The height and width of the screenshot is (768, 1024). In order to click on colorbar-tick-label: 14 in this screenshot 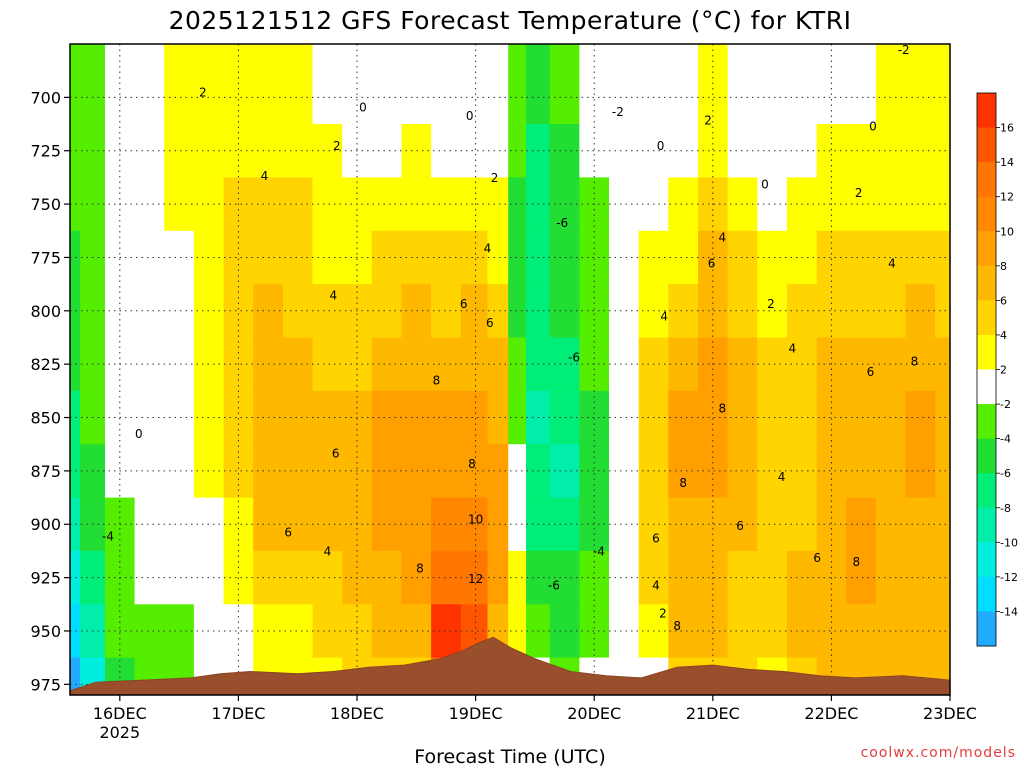, I will do `click(1007, 162)`.